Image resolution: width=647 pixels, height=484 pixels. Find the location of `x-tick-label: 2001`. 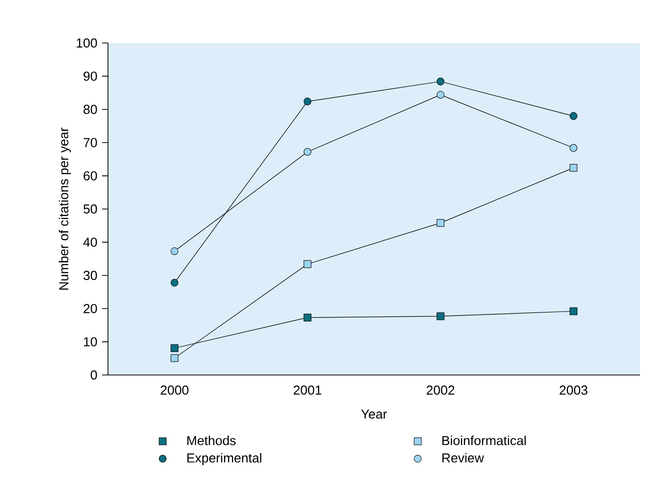

x-tick-label: 2001 is located at coordinates (308, 390).